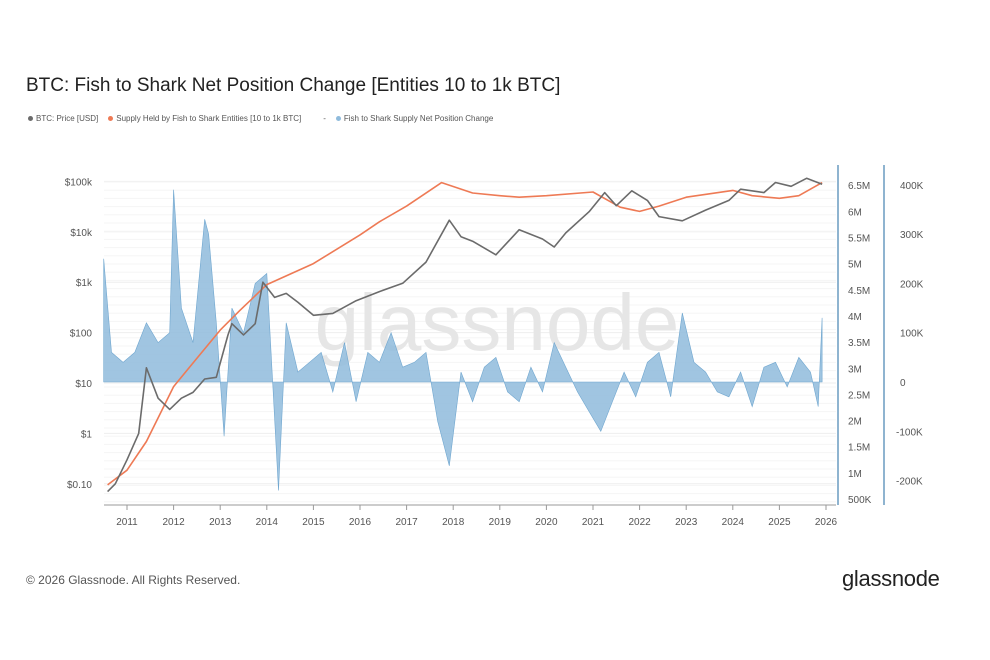  Describe the element at coordinates (267, 522) in the screenshot. I see `x-tick-label: 2014` at that location.